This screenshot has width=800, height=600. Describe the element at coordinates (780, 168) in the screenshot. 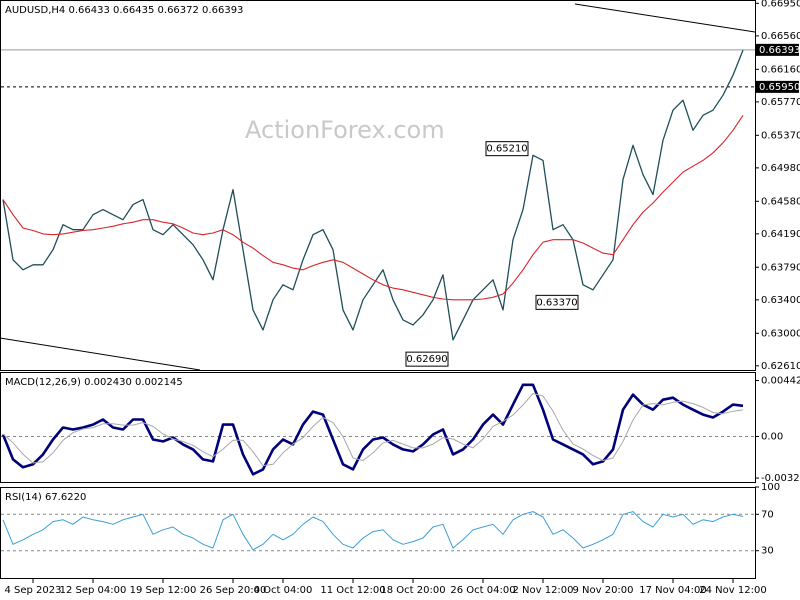

I see `y-tick-label: 0.64980` at that location.